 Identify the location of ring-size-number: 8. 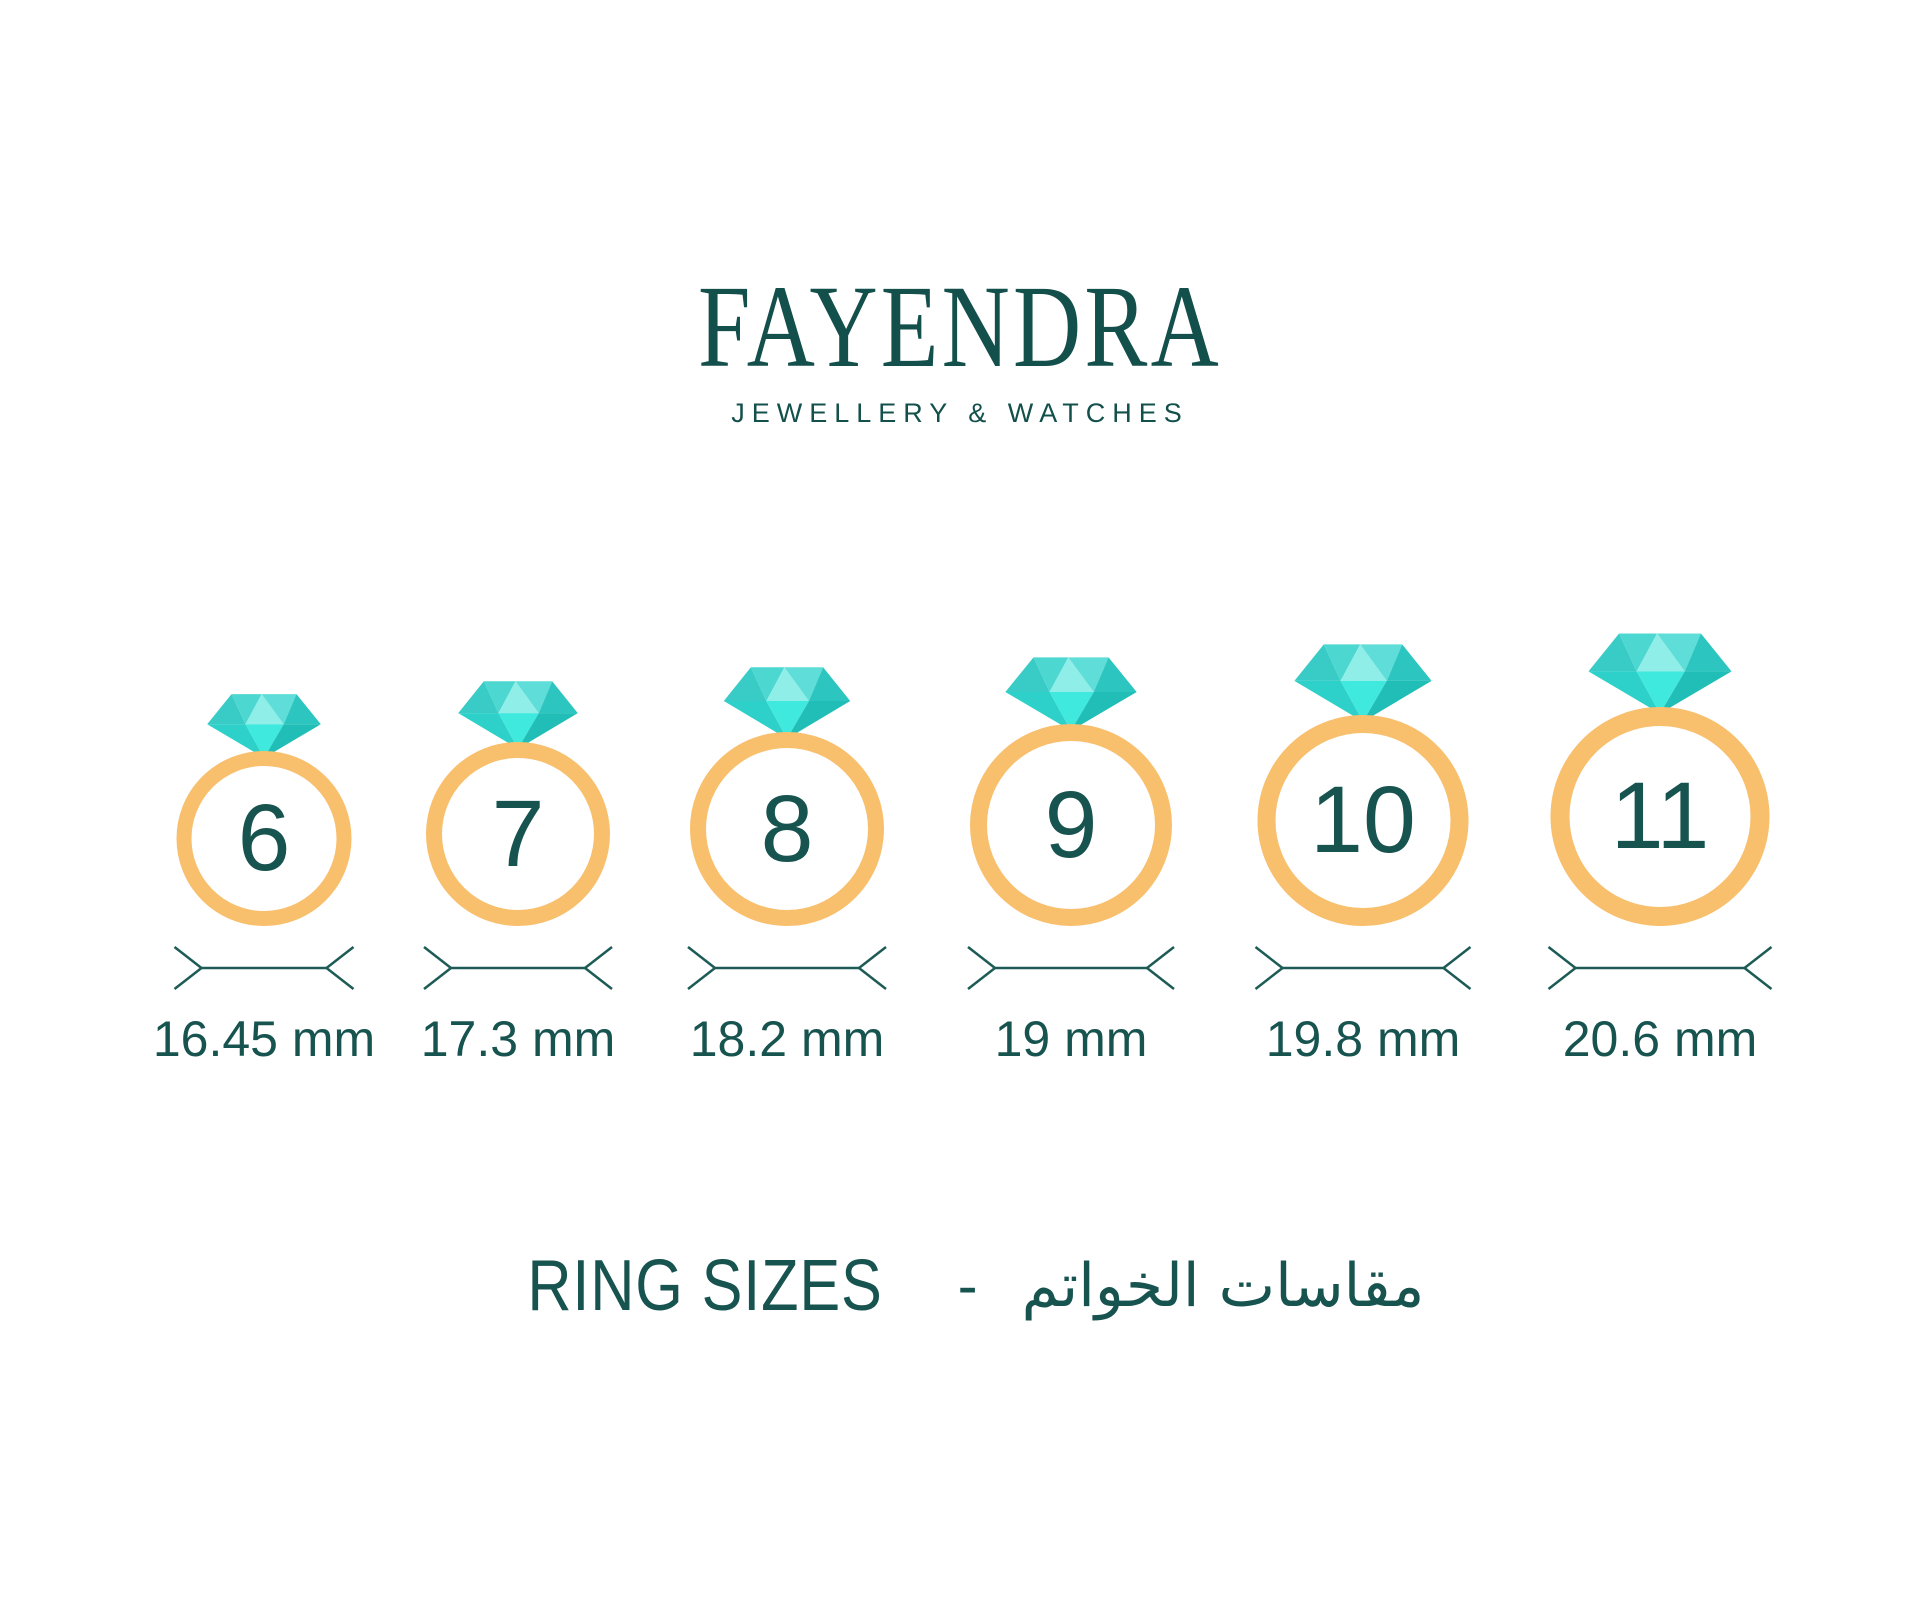
(787, 828).